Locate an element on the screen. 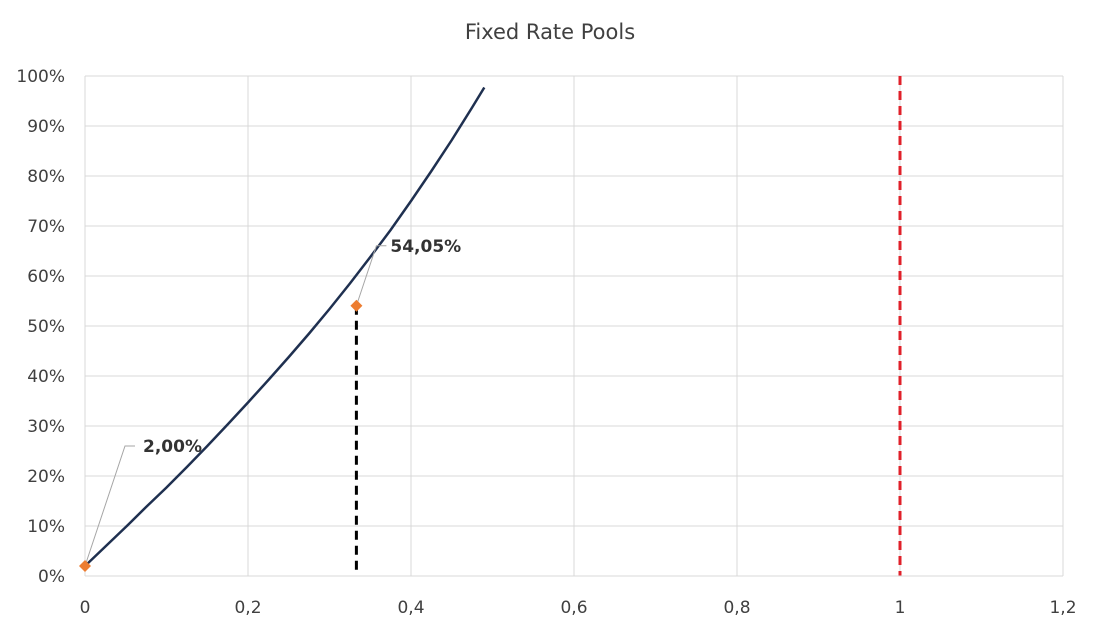 This screenshot has height=639, width=1112. y-tick-label: 30% is located at coordinates (46, 427).